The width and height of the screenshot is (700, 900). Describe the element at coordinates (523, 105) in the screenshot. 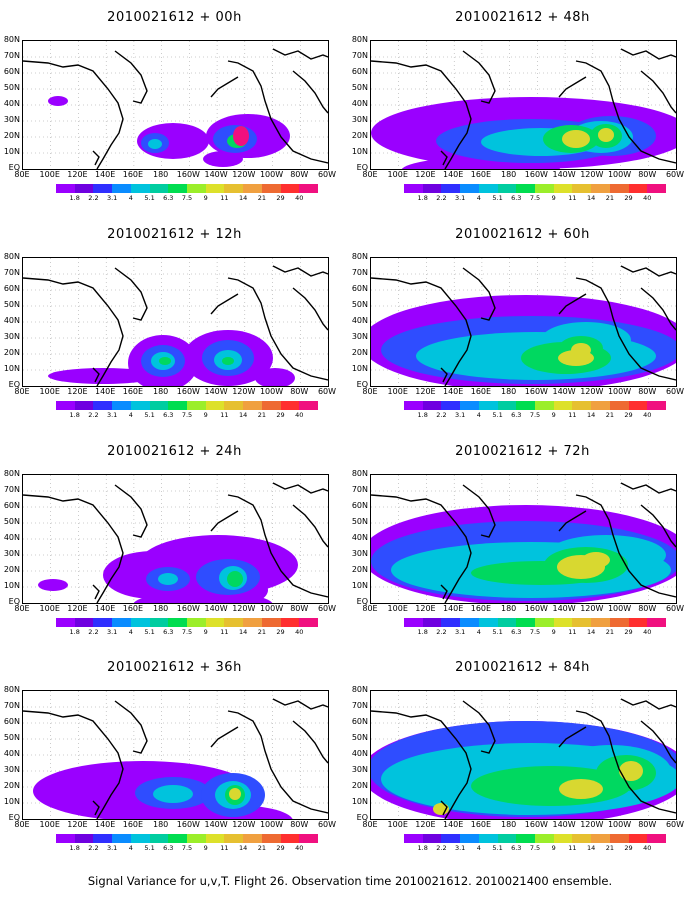

I see `map-canvas` at that location.